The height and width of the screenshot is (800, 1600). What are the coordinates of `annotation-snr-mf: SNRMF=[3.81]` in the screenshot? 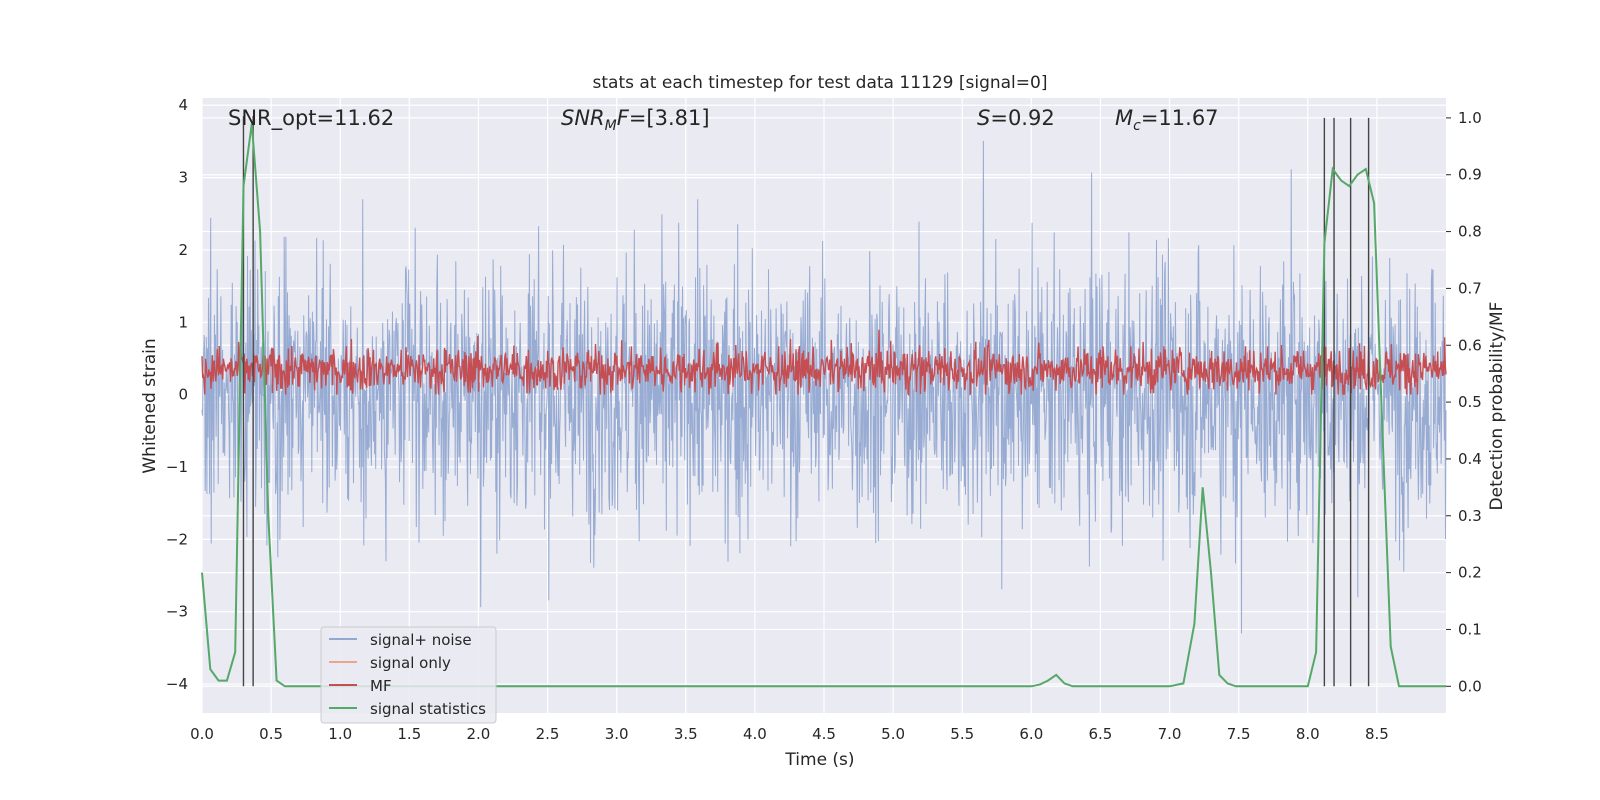 It's located at (635, 120).